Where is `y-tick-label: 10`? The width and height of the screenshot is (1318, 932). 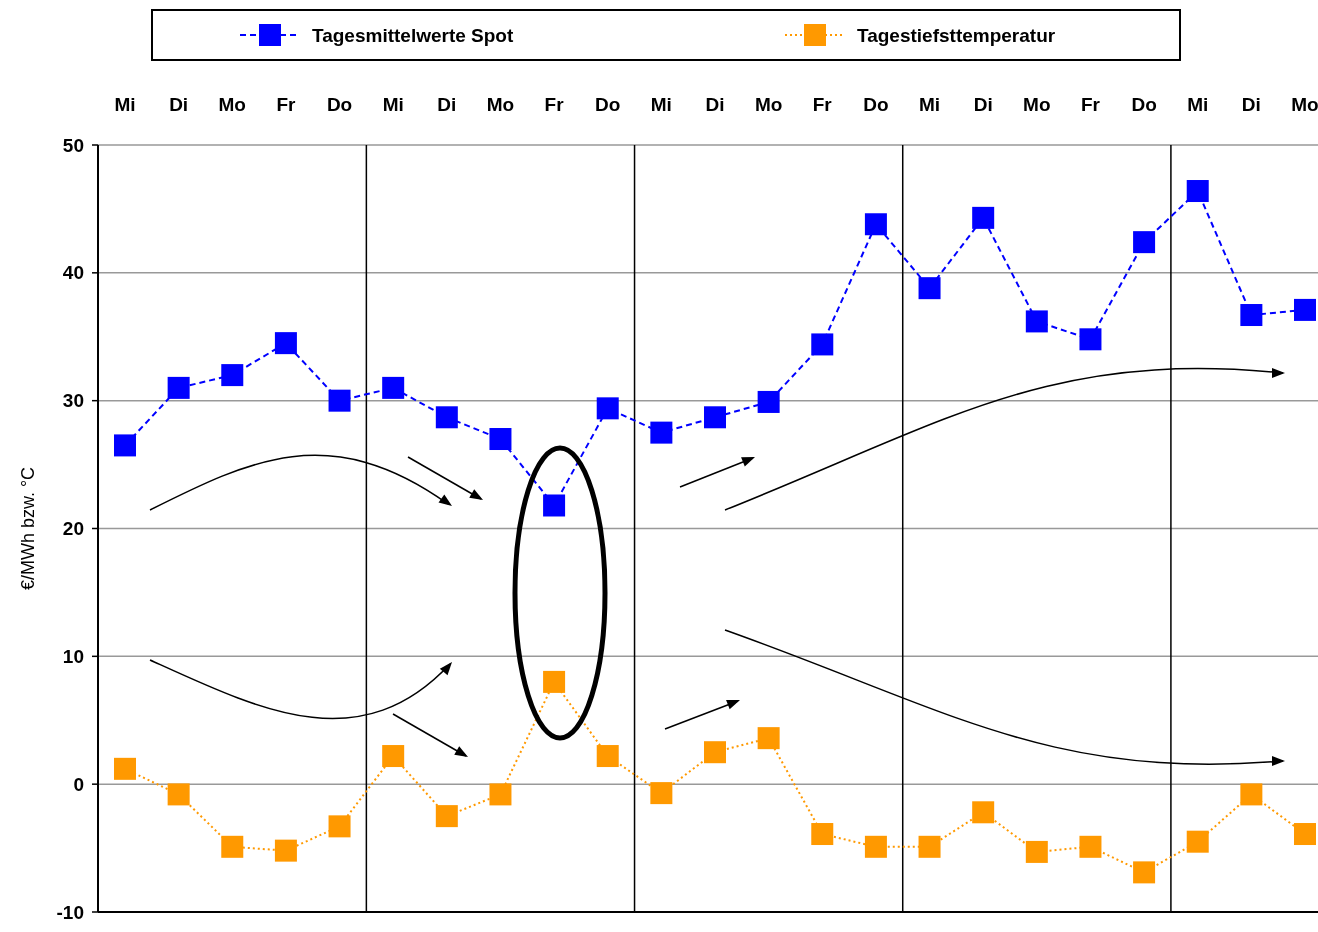 y-tick-label: 10 is located at coordinates (73, 656).